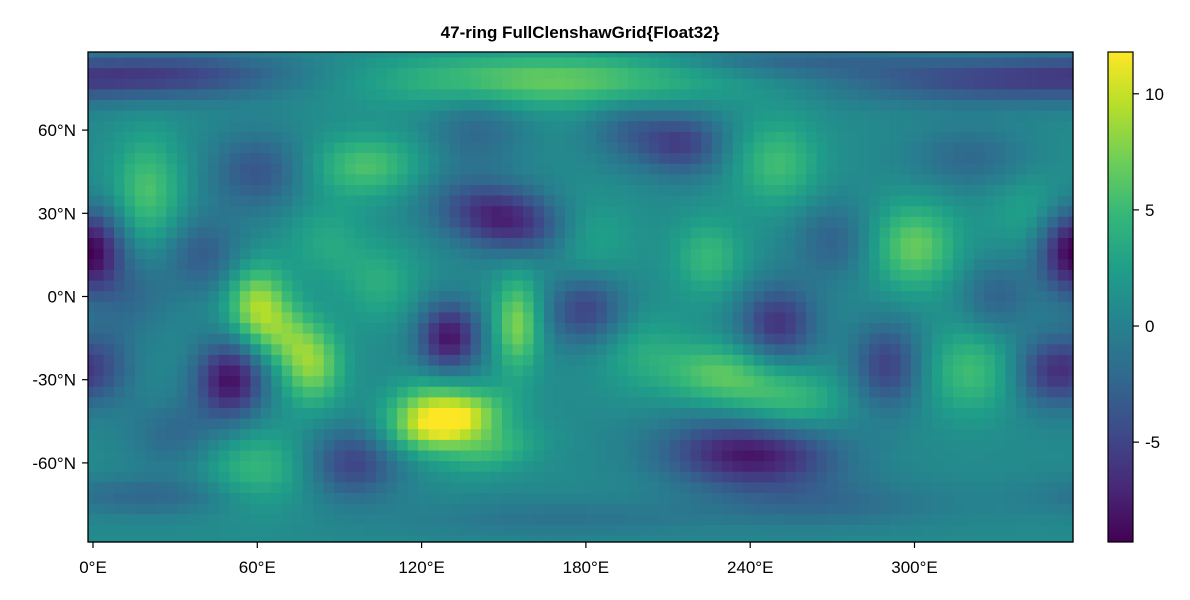 Image resolution: width=1190 pixels, height=600 pixels. I want to click on y-tick-label: -30°N, so click(54, 380).